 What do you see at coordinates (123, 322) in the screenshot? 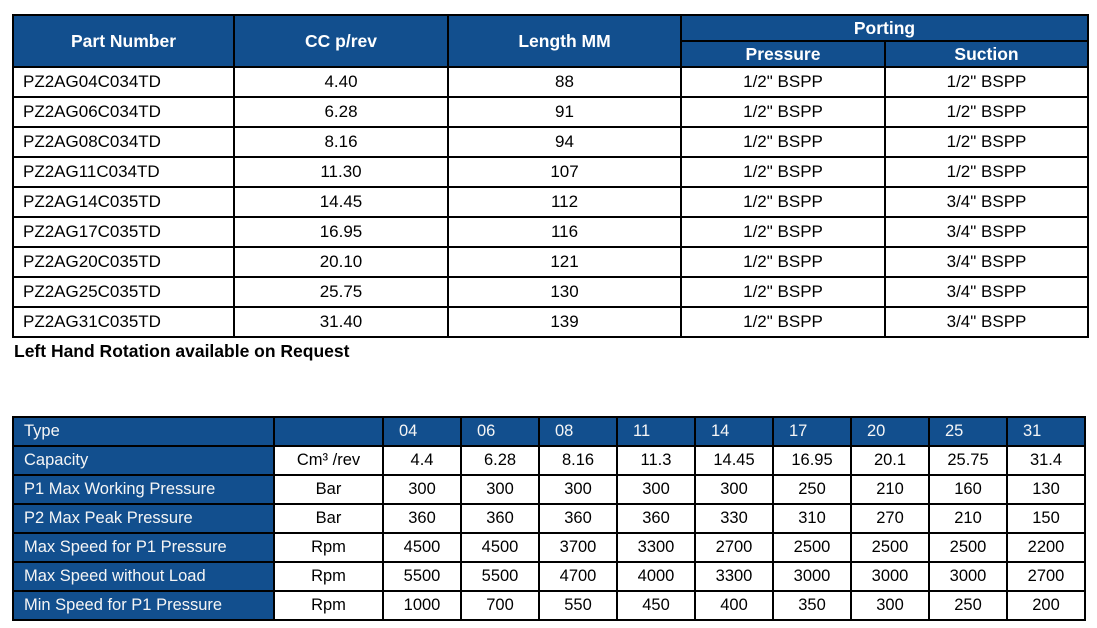
I see `part-number-cell: PZ2AG31C035TD` at bounding box center [123, 322].